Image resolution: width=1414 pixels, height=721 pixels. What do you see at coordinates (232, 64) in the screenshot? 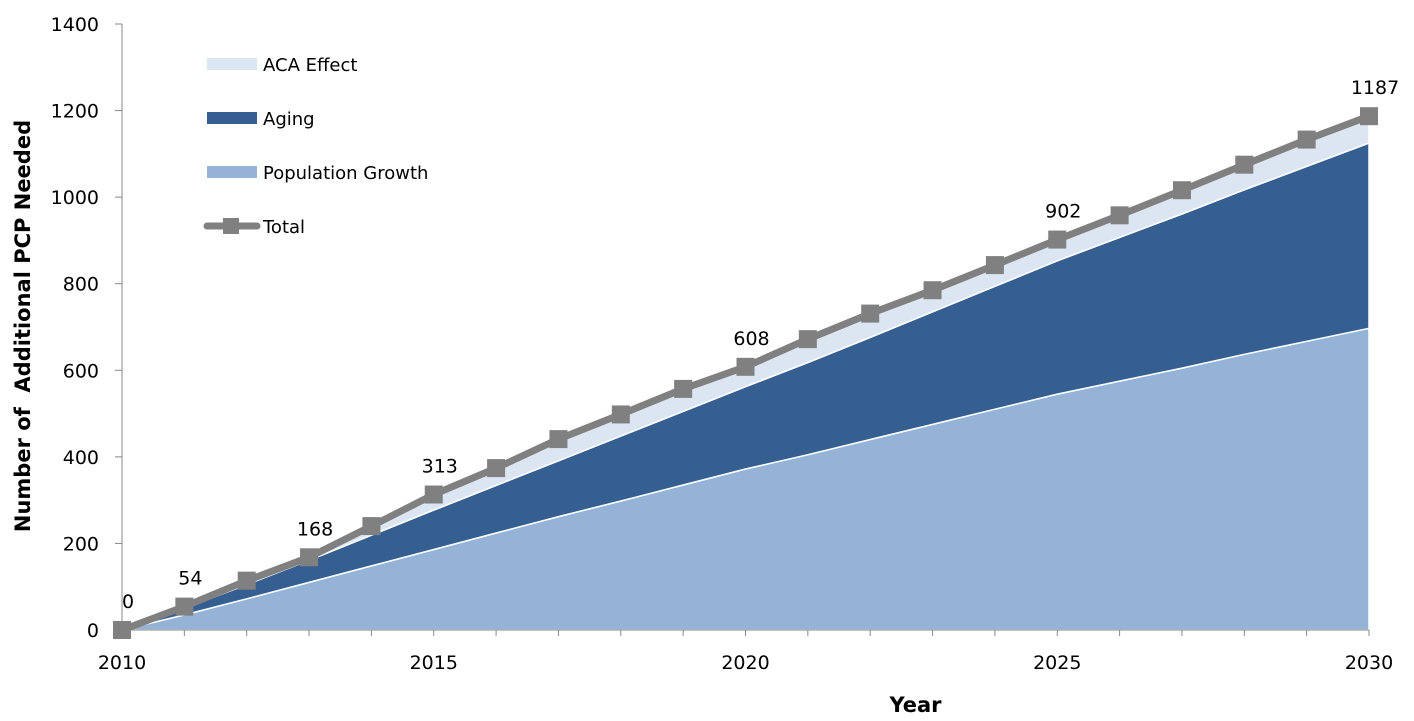
I see `legend-swatch-aca-effect` at bounding box center [232, 64].